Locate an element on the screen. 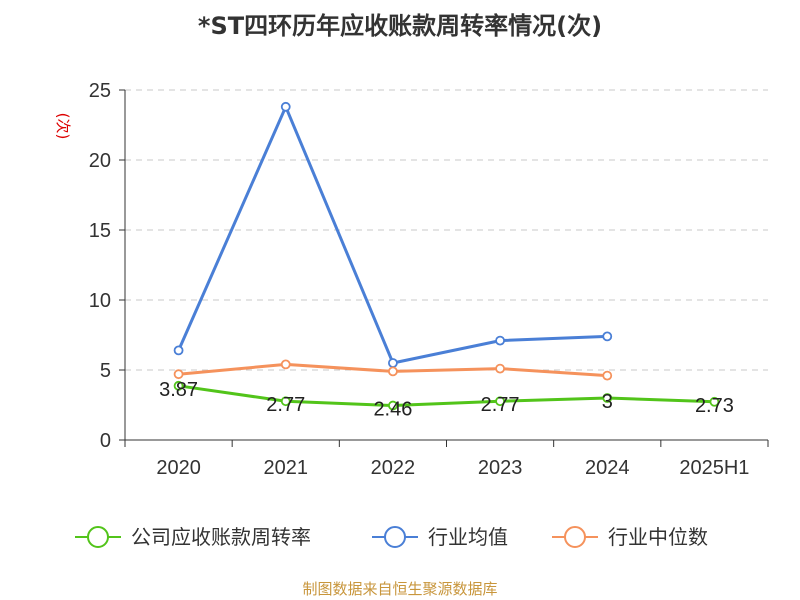 The image size is (800, 600). legend-item-1: 行业均值 is located at coordinates (440, 537).